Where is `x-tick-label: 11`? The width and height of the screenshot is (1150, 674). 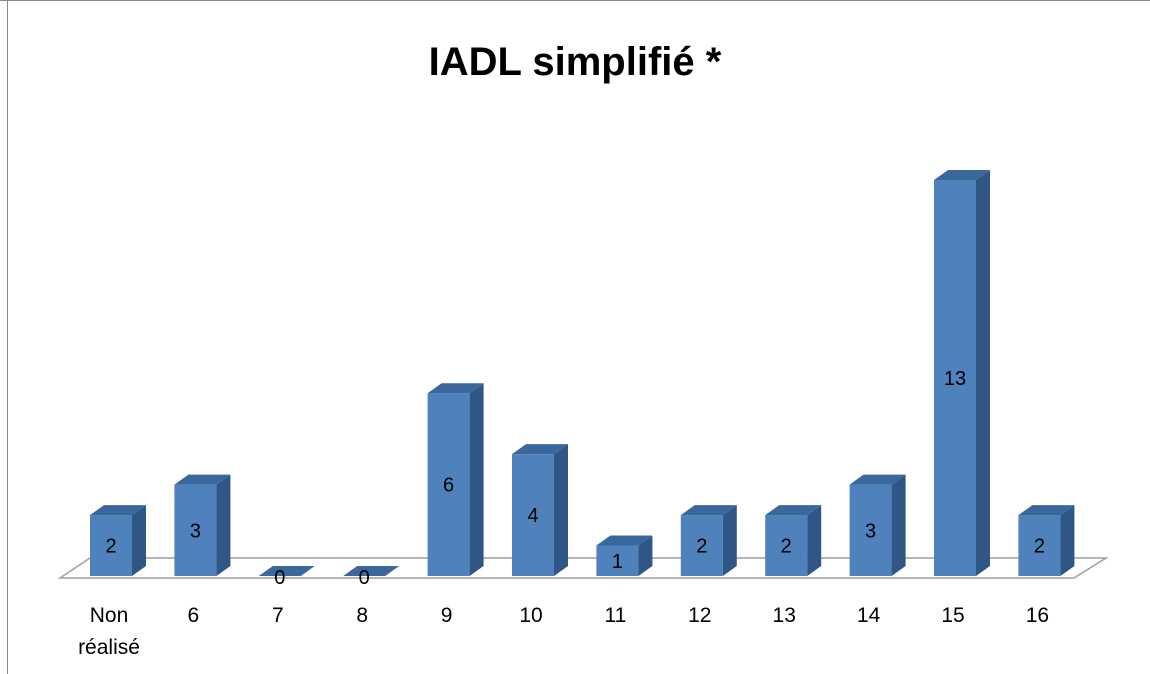
x-tick-label: 11 is located at coordinates (615, 615).